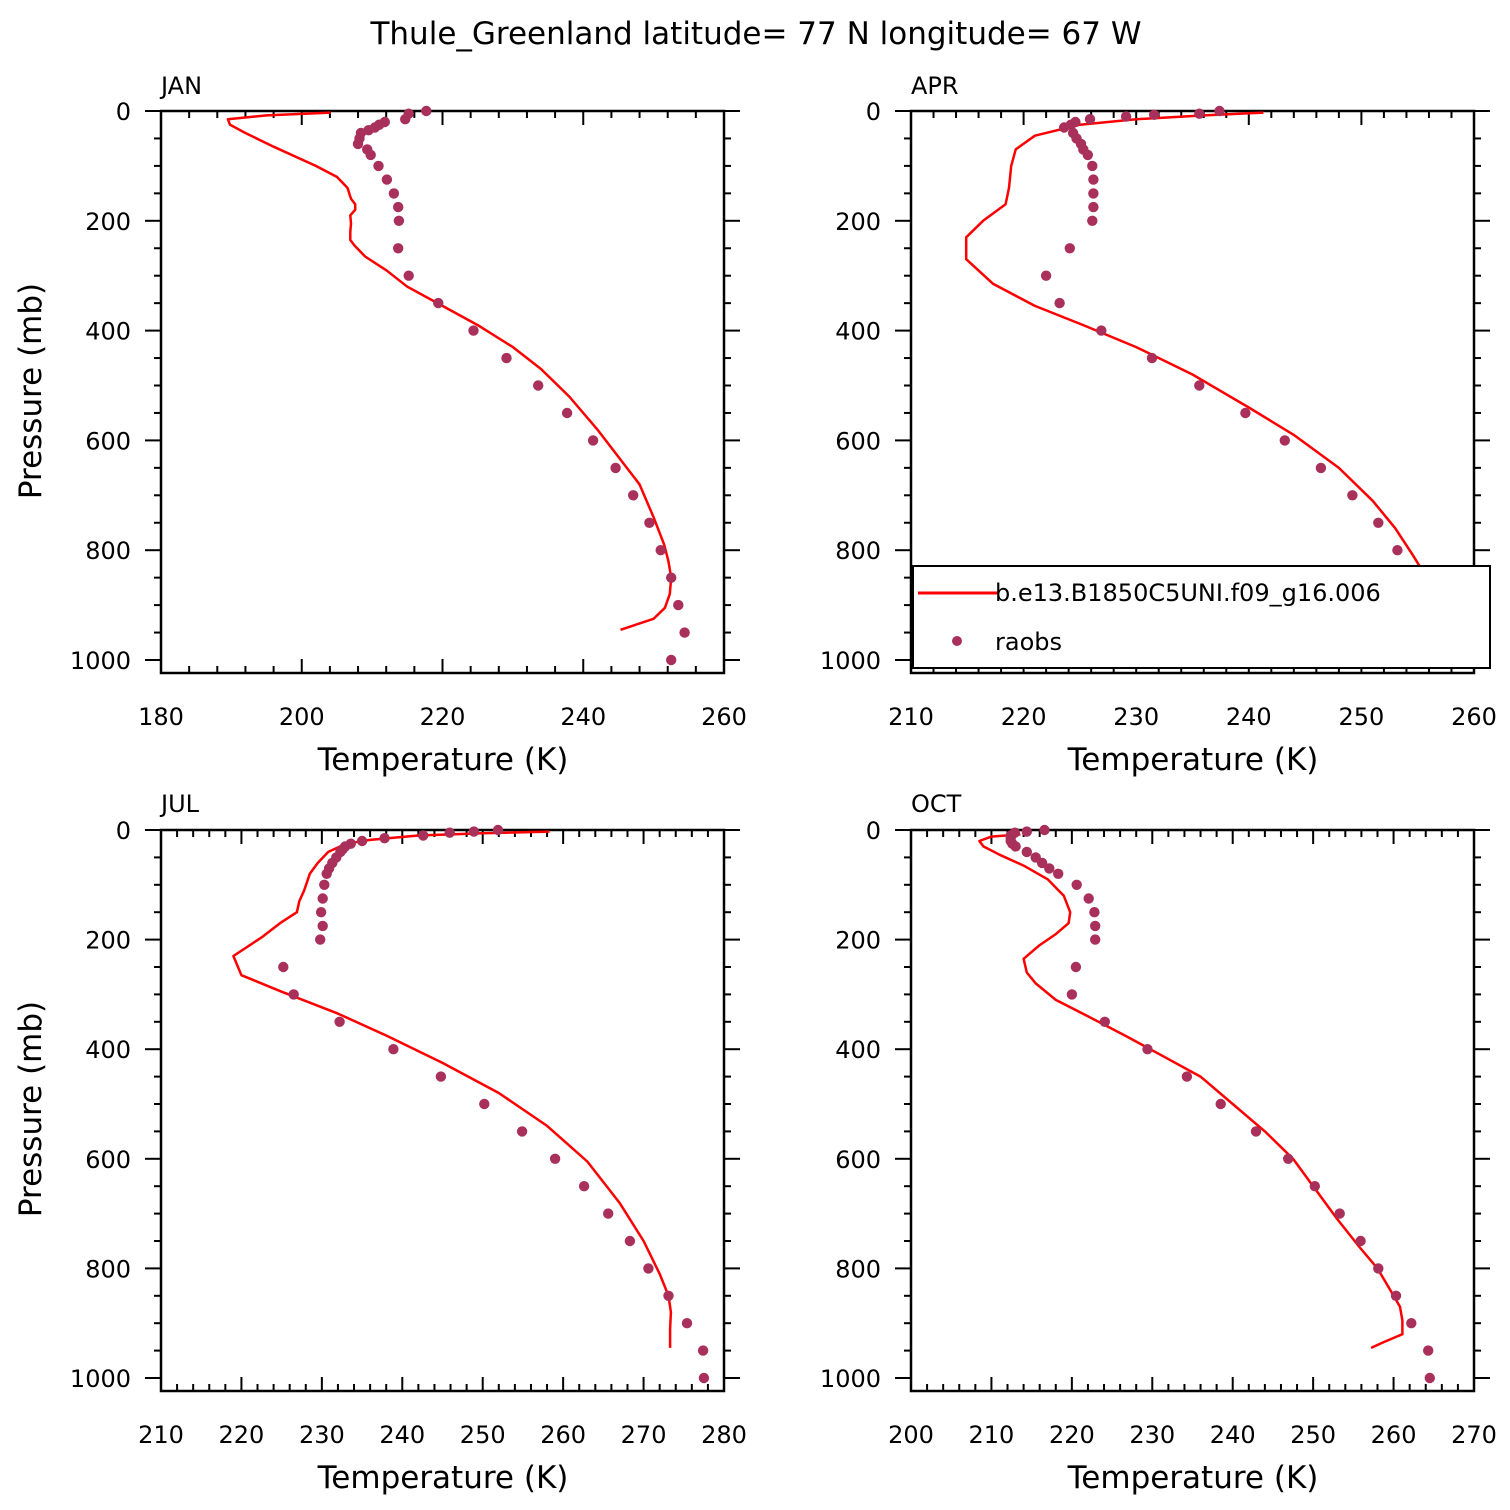 This screenshot has height=1510, width=1510. What do you see at coordinates (1313, 1435) in the screenshot?
I see `x-tick-label: 250` at bounding box center [1313, 1435].